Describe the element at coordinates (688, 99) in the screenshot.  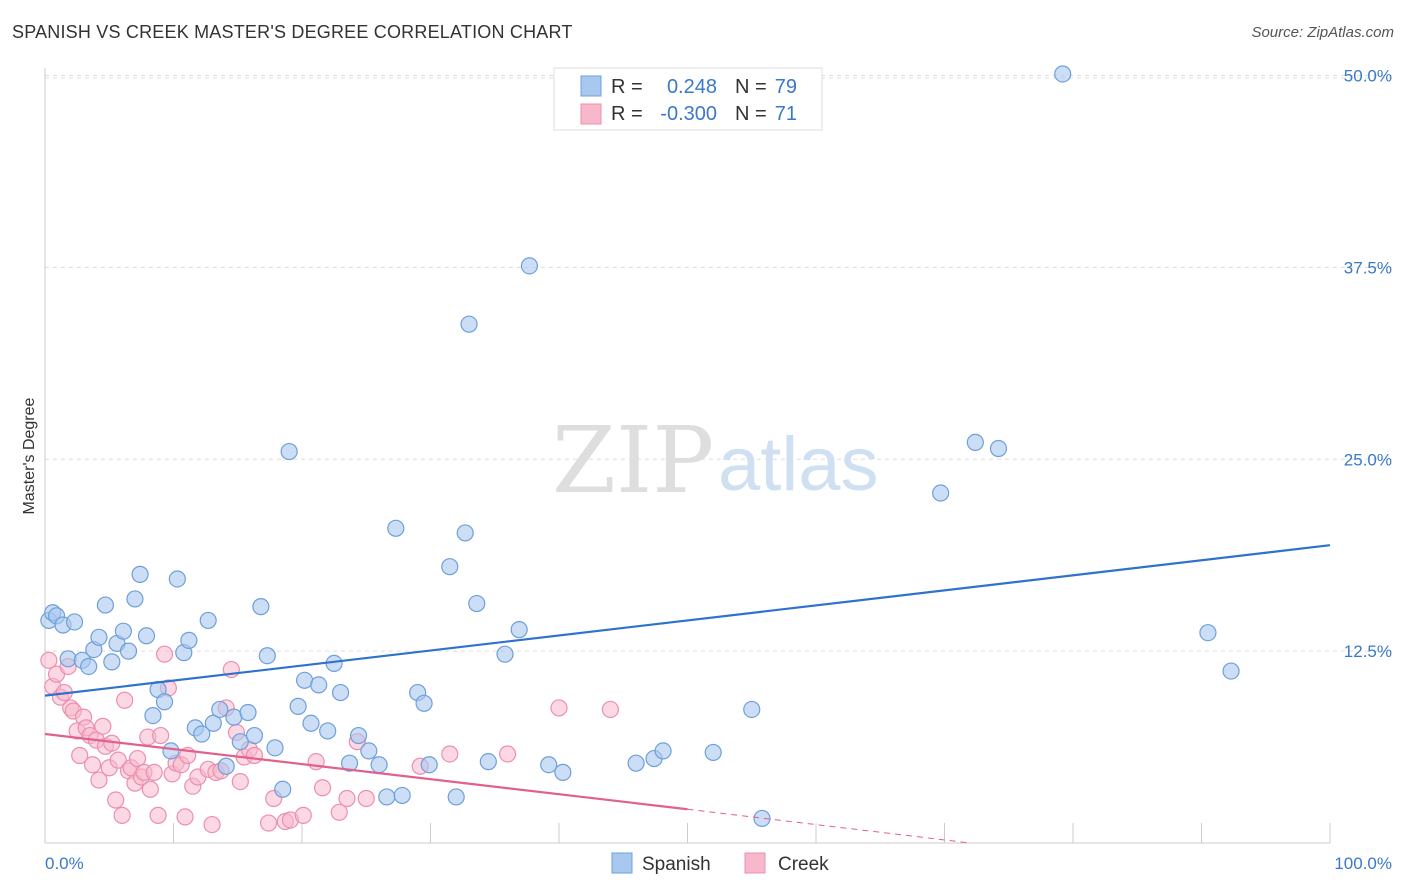
I see `stats-legend: R = 0.248 N = 79 R = -0.300 N = 71` at that location.